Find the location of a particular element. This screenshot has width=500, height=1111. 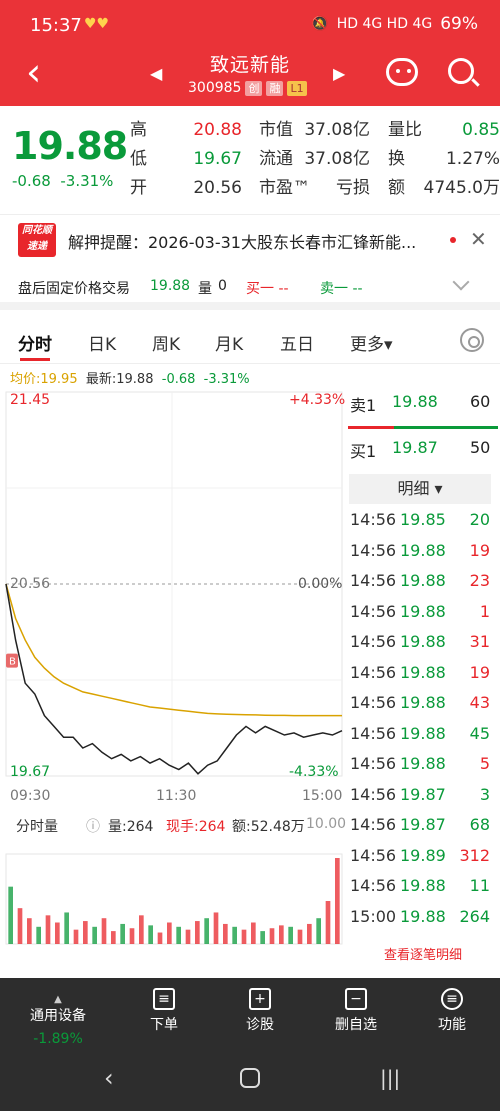

volume-label: 分时量 is located at coordinates (37, 827).